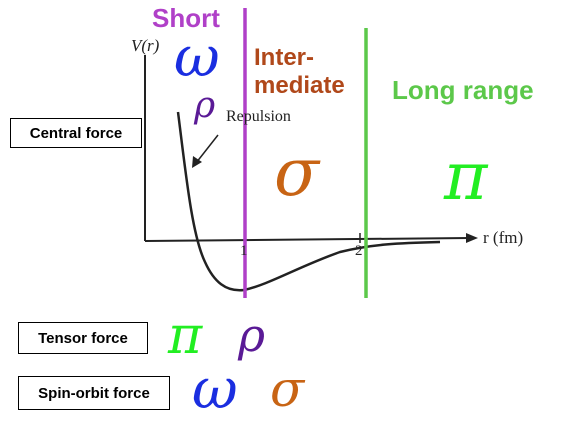  What do you see at coordinates (297, 172) in the screenshot?
I see `sigma-central: σ` at bounding box center [297, 172].